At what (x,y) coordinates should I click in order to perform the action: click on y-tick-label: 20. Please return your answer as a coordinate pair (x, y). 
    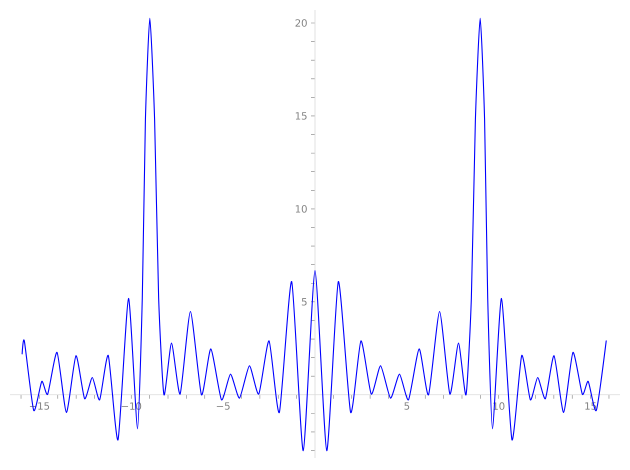
    Looking at the image, I should click on (301, 23).